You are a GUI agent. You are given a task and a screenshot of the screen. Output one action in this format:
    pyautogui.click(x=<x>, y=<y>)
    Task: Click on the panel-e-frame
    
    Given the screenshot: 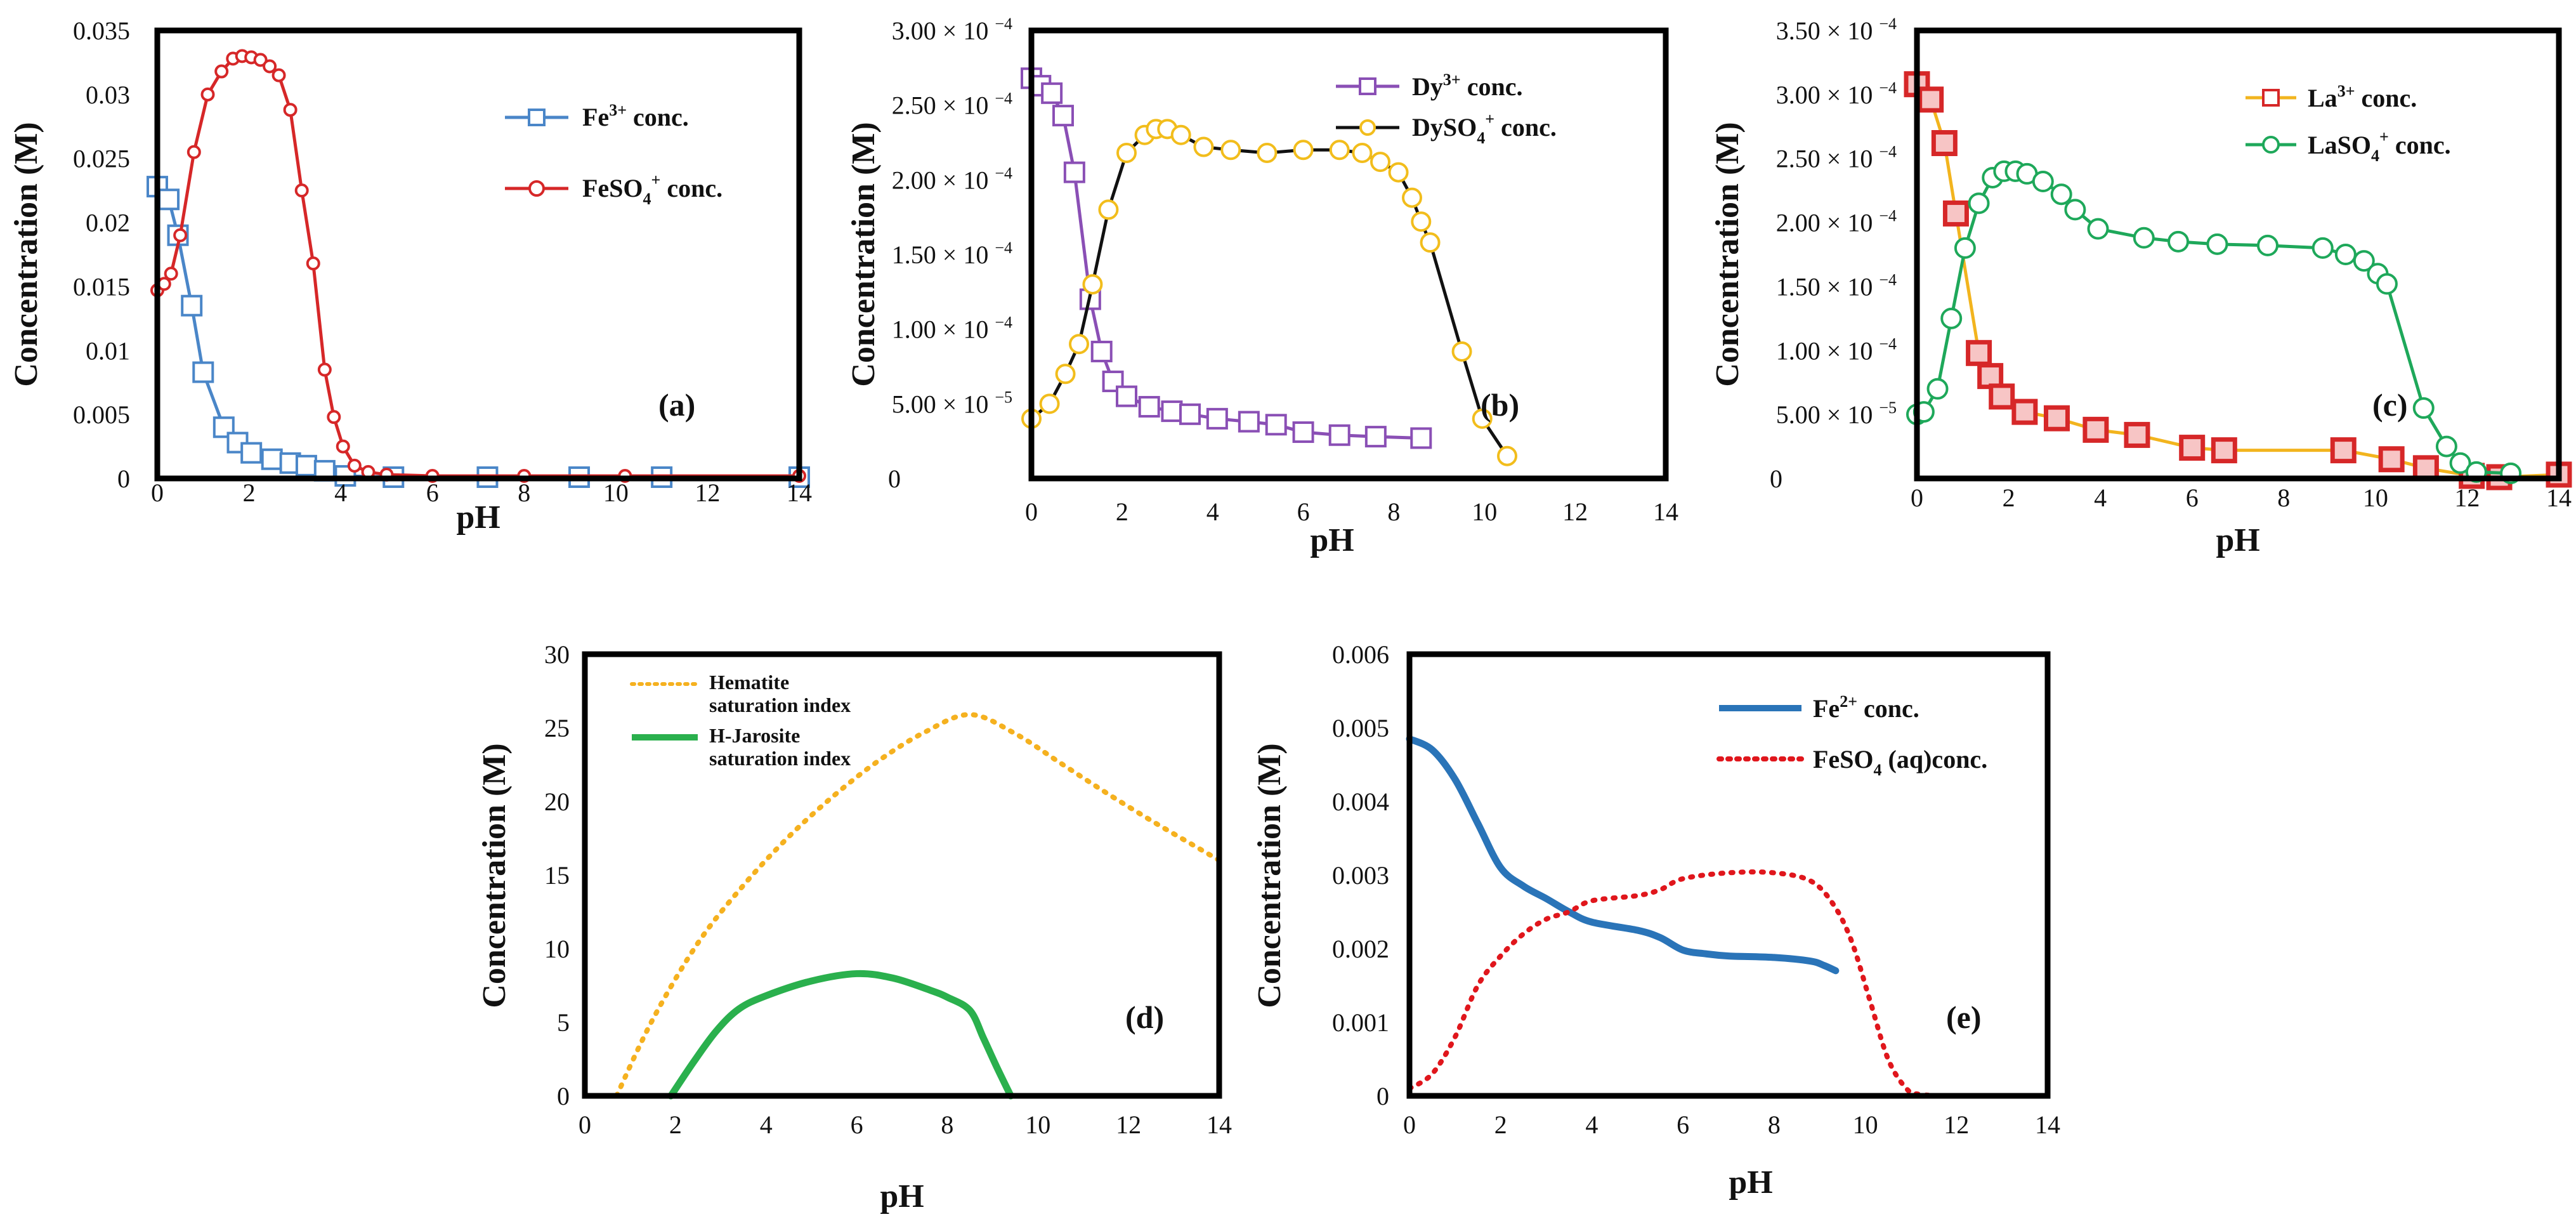 What is the action you would take?
    pyautogui.click(x=1729, y=875)
    